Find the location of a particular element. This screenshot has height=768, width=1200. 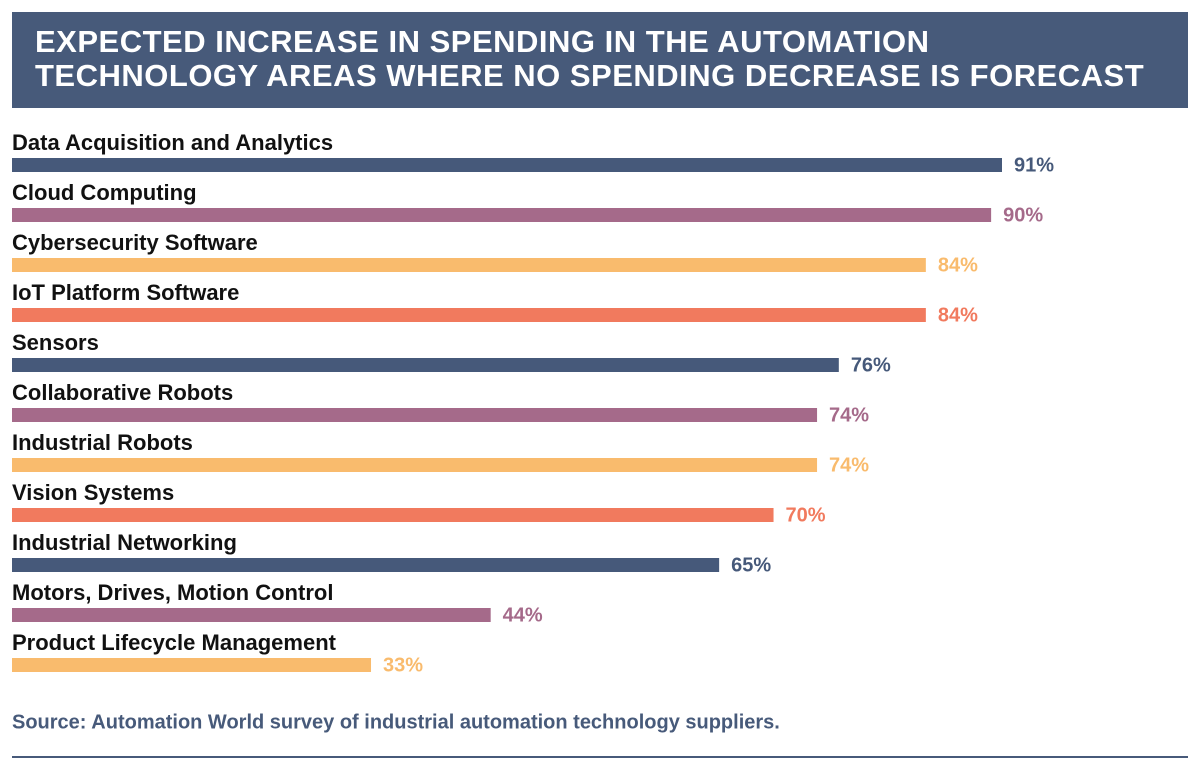

category-label: IoT Platform Software is located at coordinates (125, 292).